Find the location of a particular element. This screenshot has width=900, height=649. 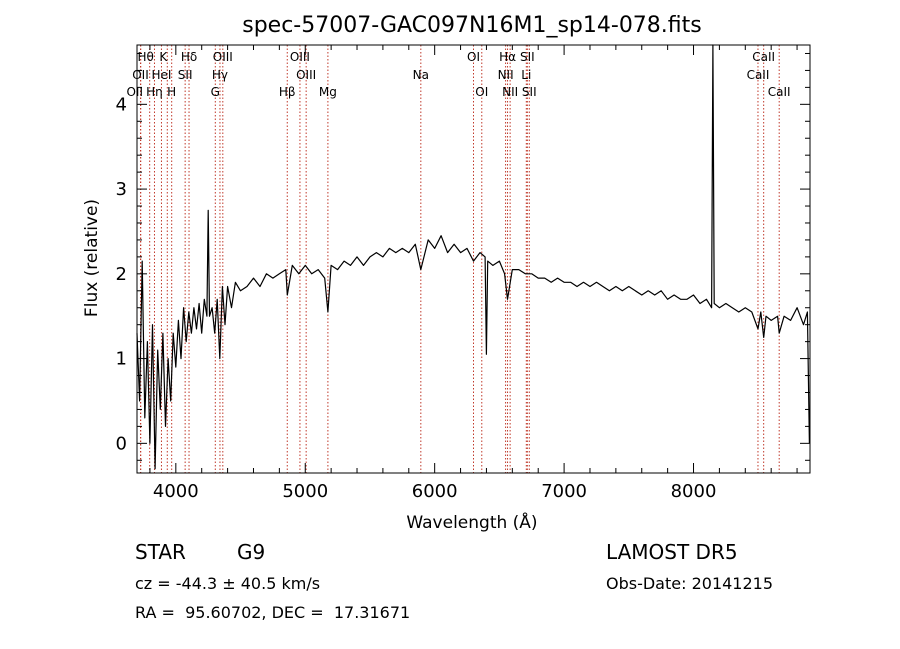

y-tick-label: 2 is located at coordinates (121, 274).